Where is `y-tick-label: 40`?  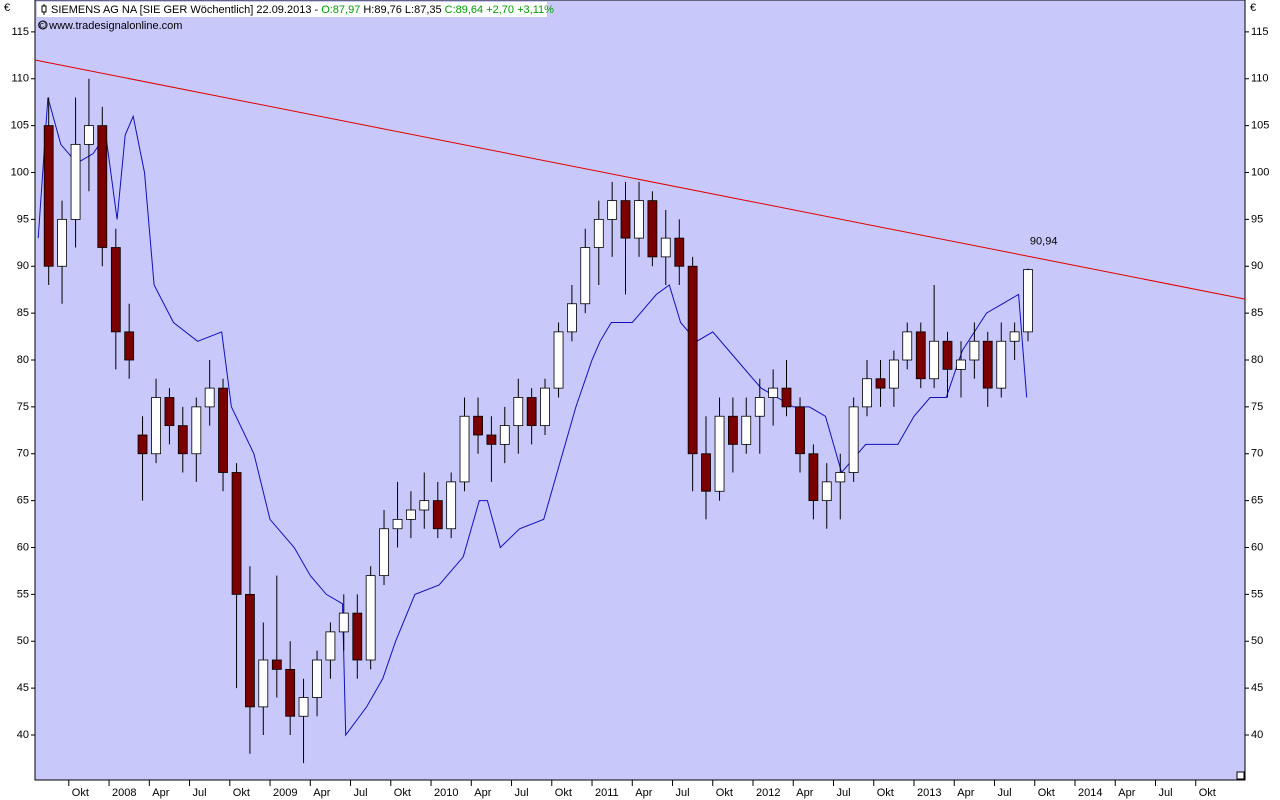 y-tick-label: 40 is located at coordinates (1257, 735).